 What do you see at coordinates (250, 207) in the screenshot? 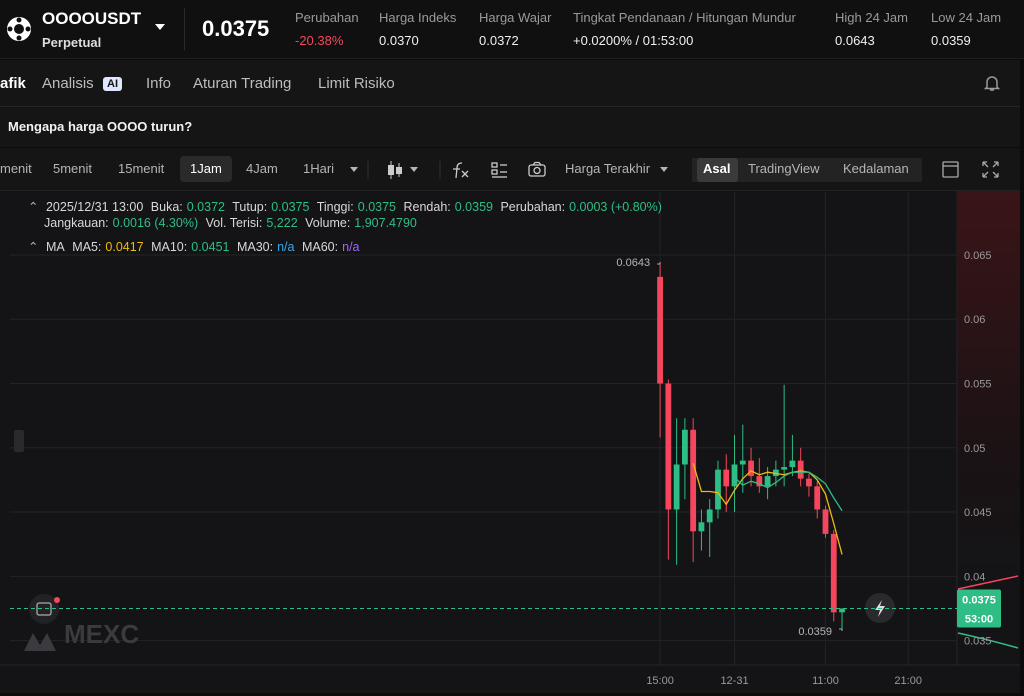
I see `legend-label: Tutup:` at bounding box center [250, 207].